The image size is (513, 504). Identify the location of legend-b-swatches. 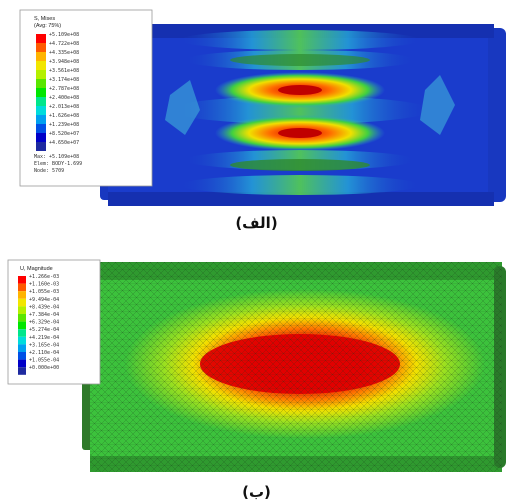
(22, 325).